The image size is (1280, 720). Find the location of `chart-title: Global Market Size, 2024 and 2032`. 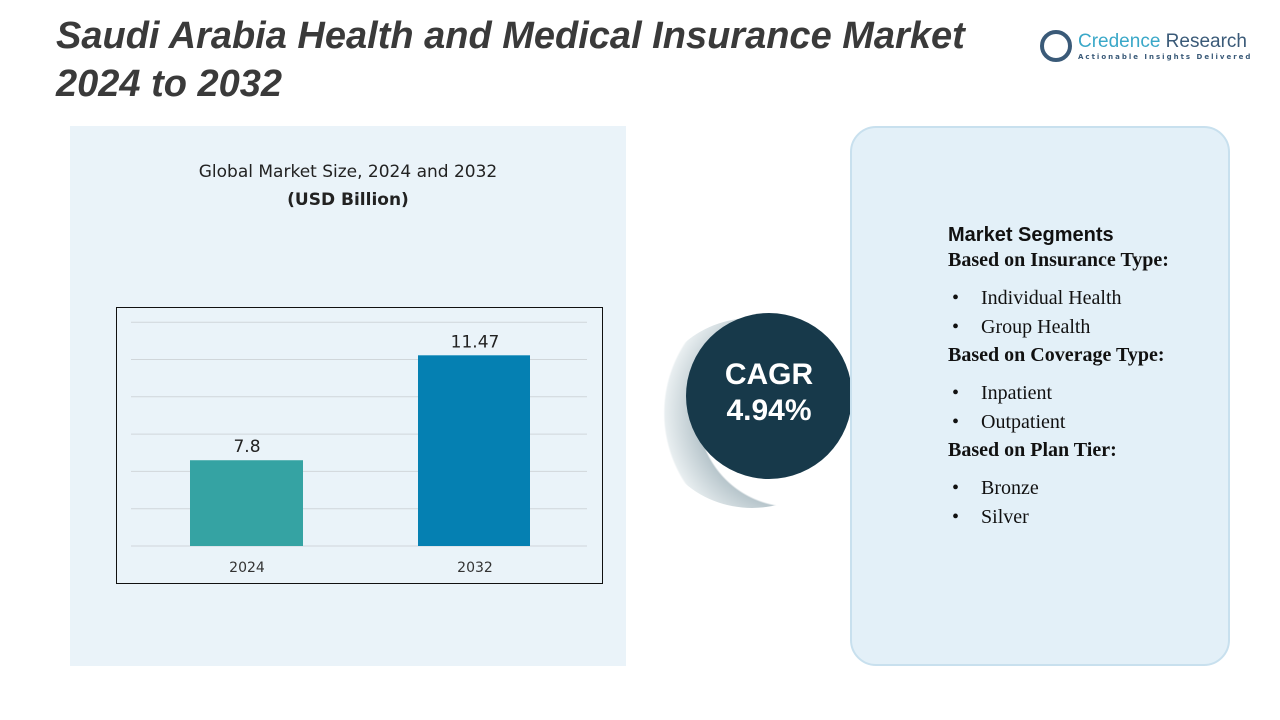

chart-title: Global Market Size, 2024 and 2032 is located at coordinates (348, 172).